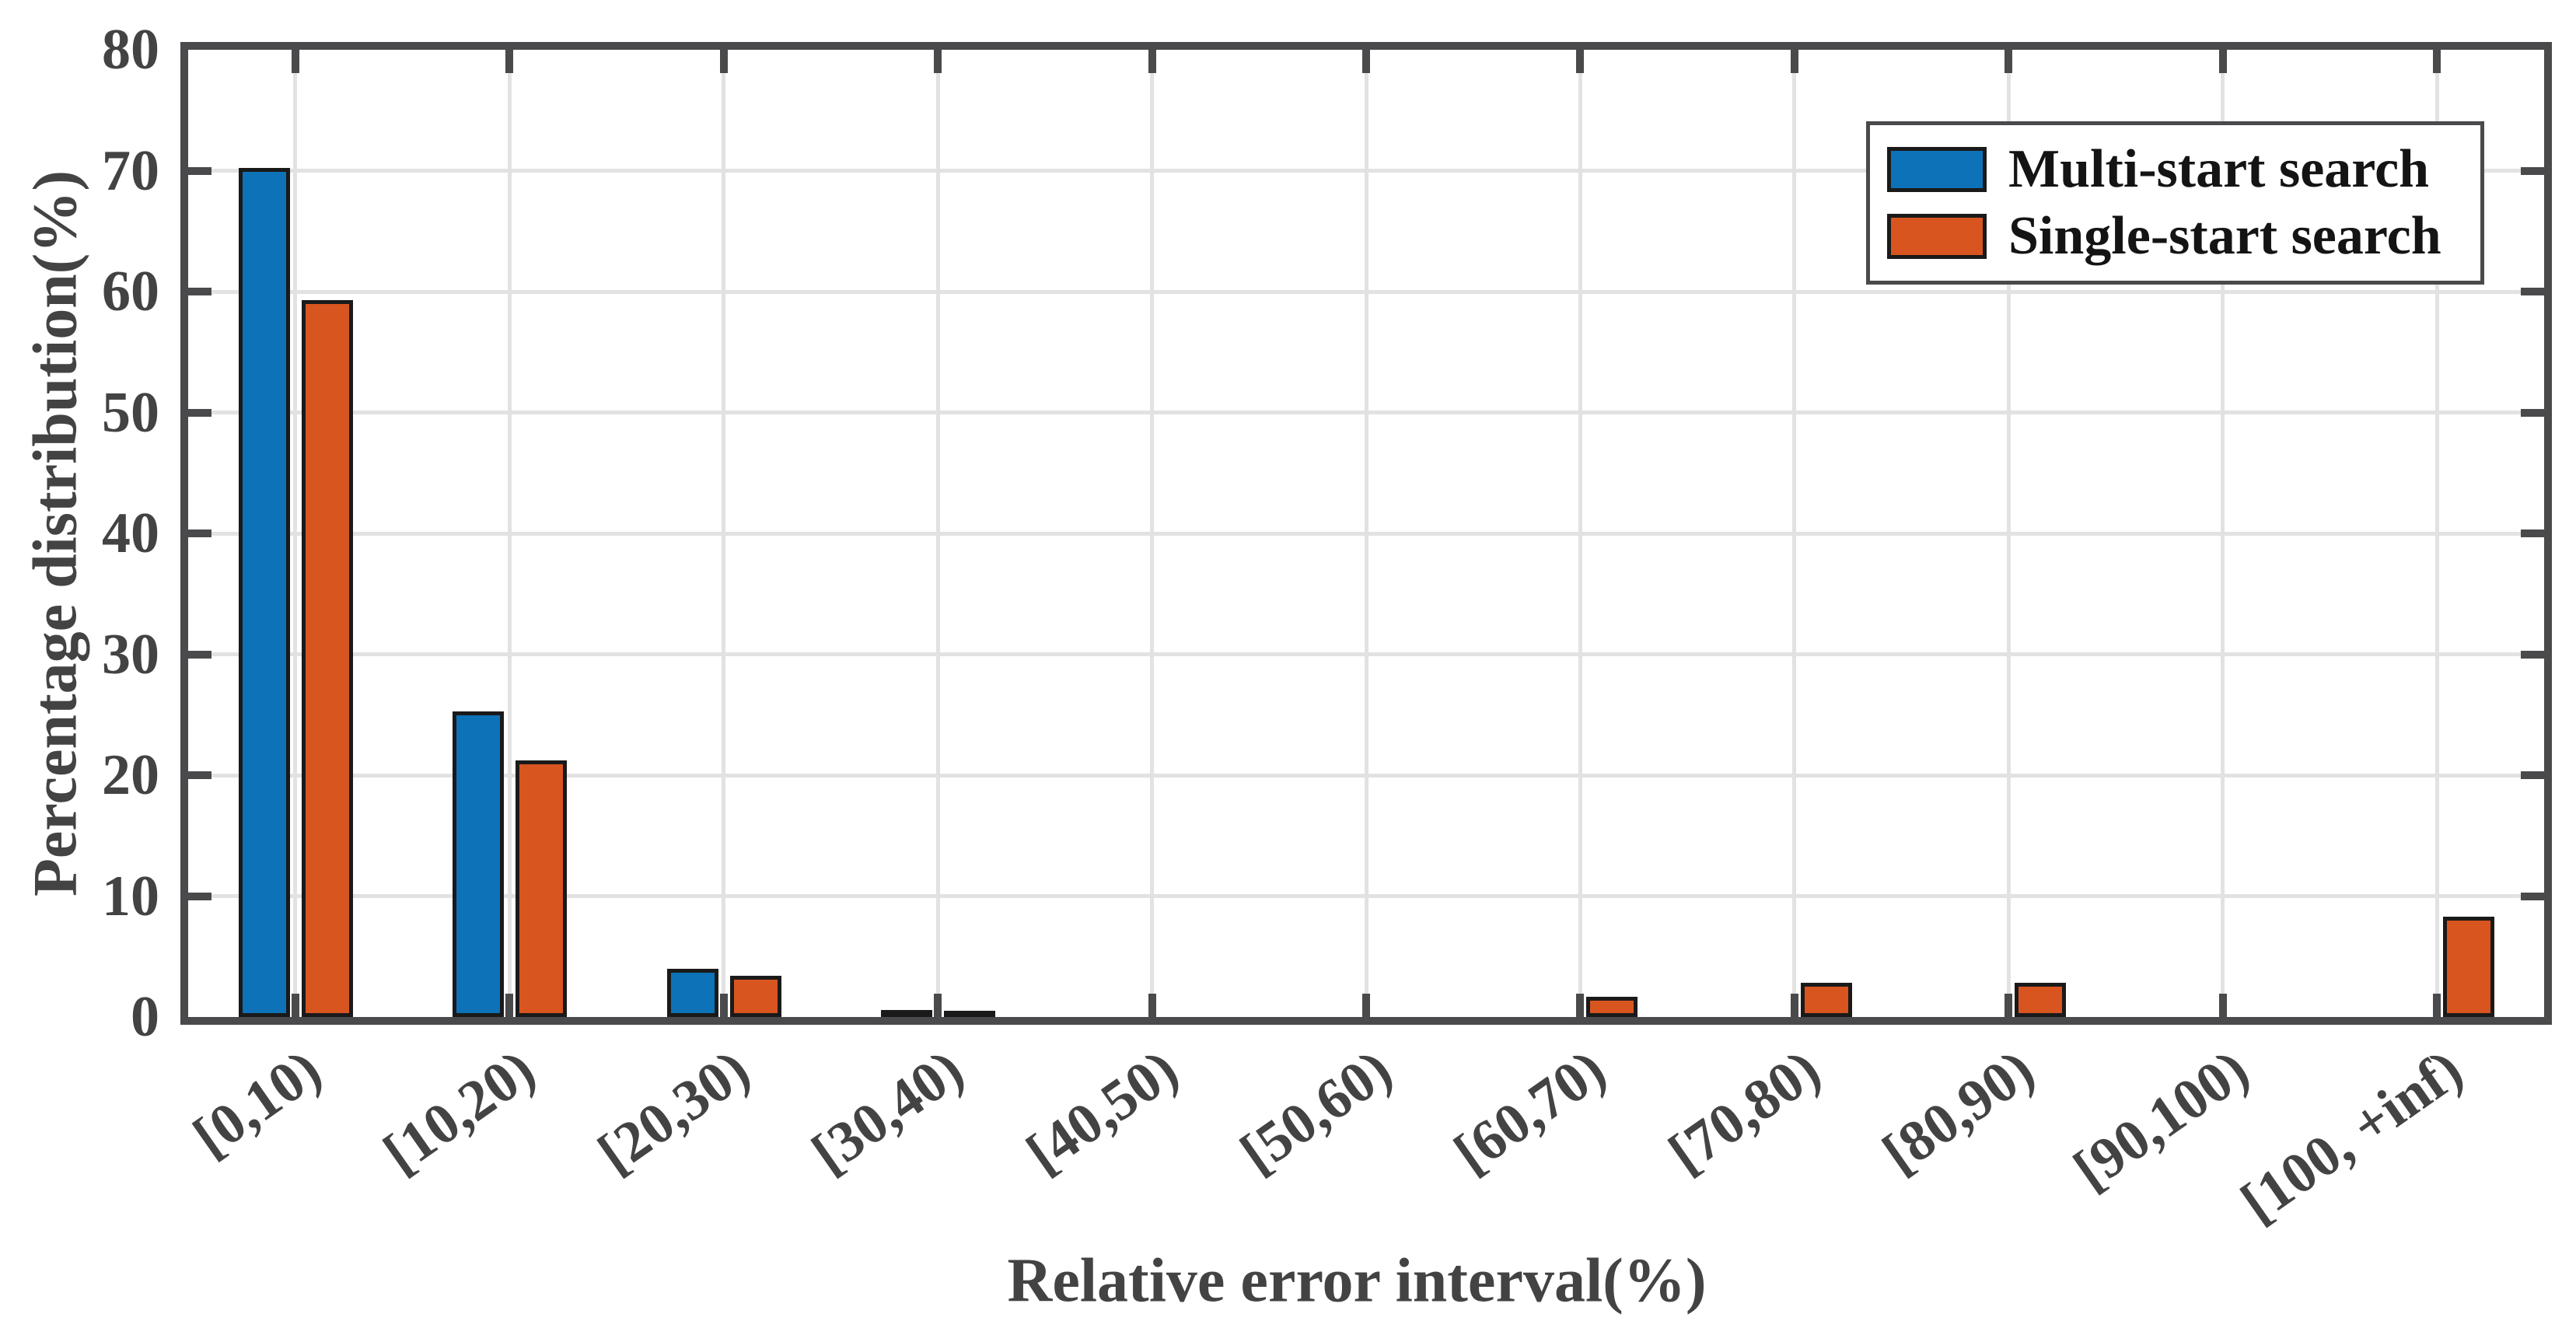 This screenshot has width=2576, height=1335. Describe the element at coordinates (130, 655) in the screenshot. I see `y-tick-label-30: 30` at that location.